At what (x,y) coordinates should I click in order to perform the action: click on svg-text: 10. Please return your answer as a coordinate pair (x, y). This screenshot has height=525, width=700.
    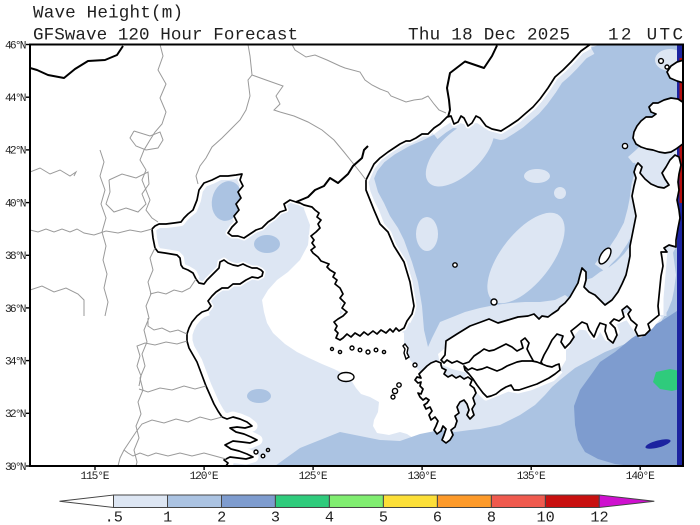
    Looking at the image, I should click on (546, 517).